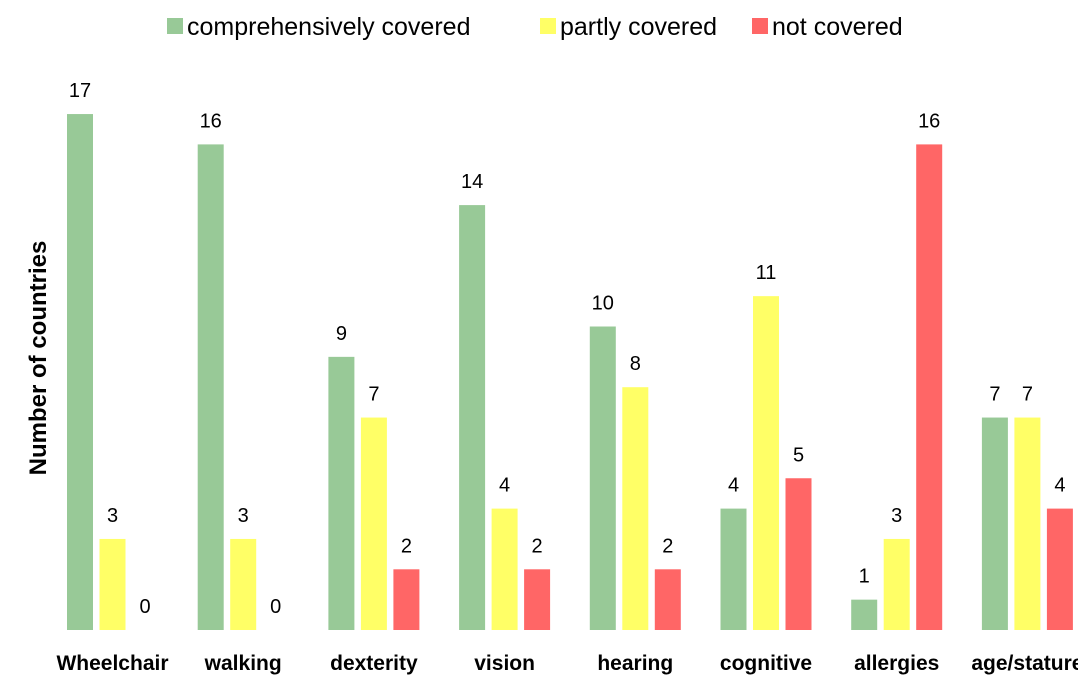 This screenshot has width=1078, height=688. Describe the element at coordinates (38, 358) in the screenshot. I see `y-axis-title: Number of countries` at that location.